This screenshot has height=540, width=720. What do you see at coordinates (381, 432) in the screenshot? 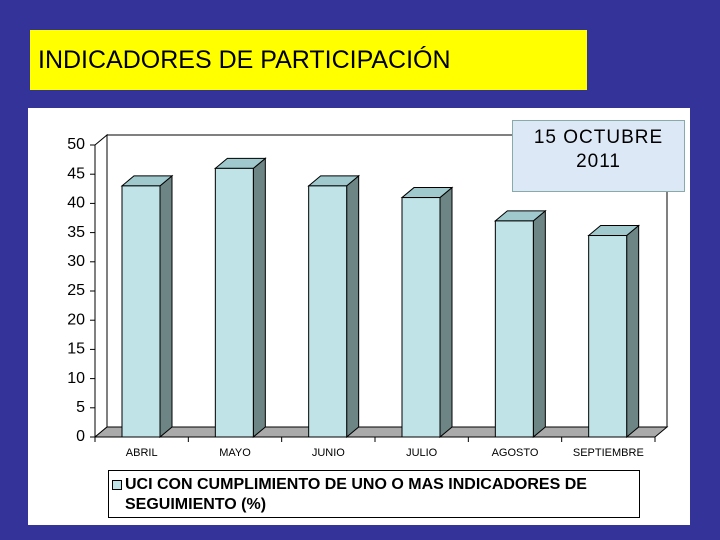
I see `floor` at bounding box center [381, 432].